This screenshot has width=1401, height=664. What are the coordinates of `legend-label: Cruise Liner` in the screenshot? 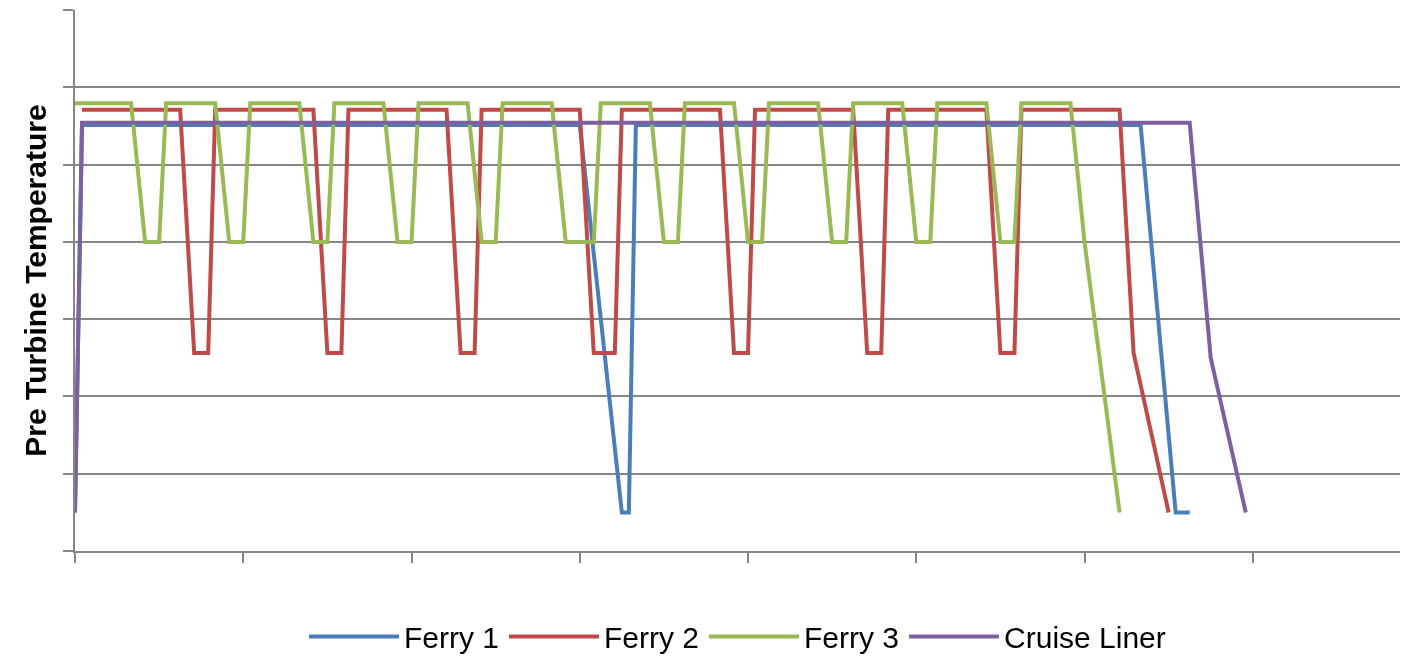 It's located at (1085, 638).